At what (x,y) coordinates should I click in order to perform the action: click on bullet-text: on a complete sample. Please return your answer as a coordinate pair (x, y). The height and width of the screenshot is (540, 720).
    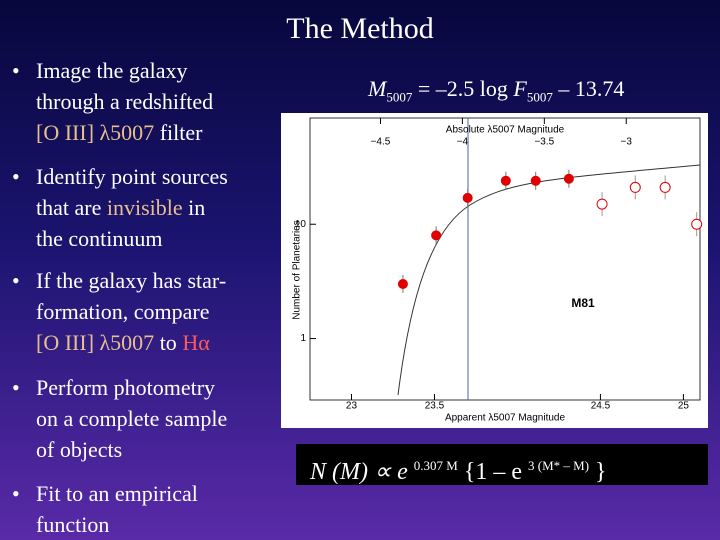
    Looking at the image, I should click on (132, 418).